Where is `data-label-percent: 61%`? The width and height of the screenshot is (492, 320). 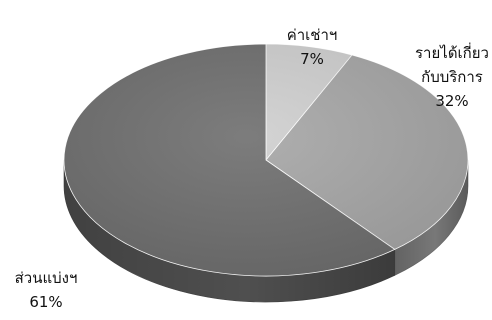 data-label-percent: 61% is located at coordinates (45, 302).